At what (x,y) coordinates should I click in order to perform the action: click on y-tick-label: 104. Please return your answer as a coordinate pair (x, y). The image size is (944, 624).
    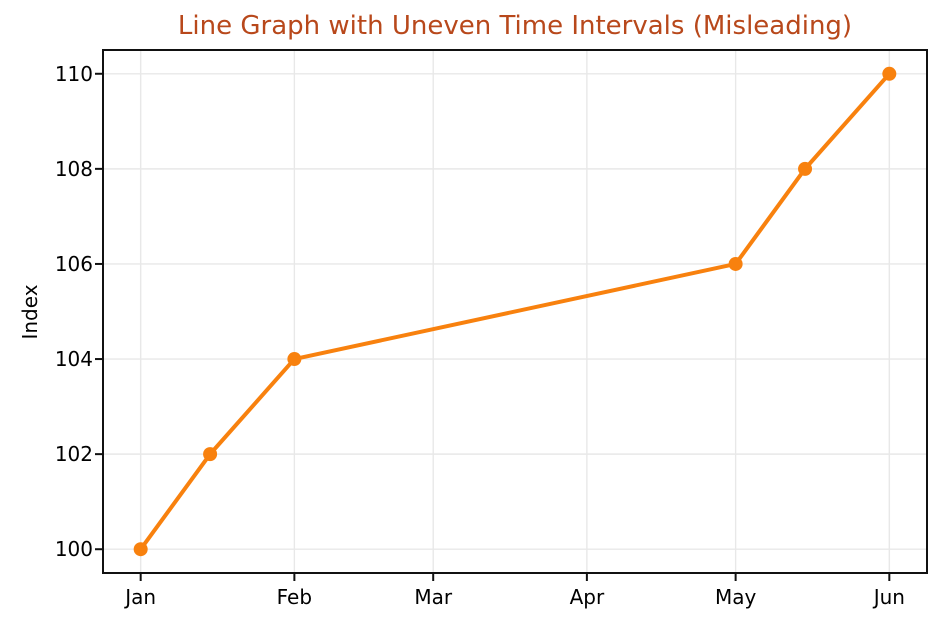
    Looking at the image, I should click on (73, 359).